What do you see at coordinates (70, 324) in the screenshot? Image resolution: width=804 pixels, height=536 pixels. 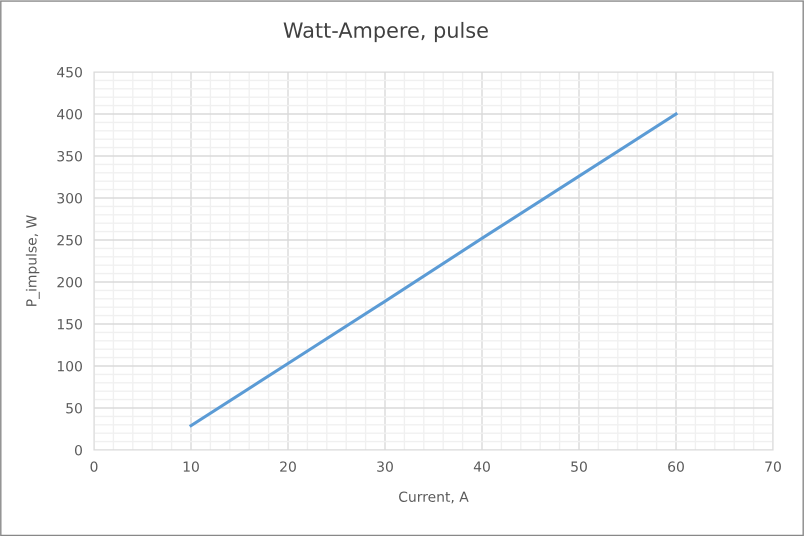 I see `y-tick-label: 150` at bounding box center [70, 324].